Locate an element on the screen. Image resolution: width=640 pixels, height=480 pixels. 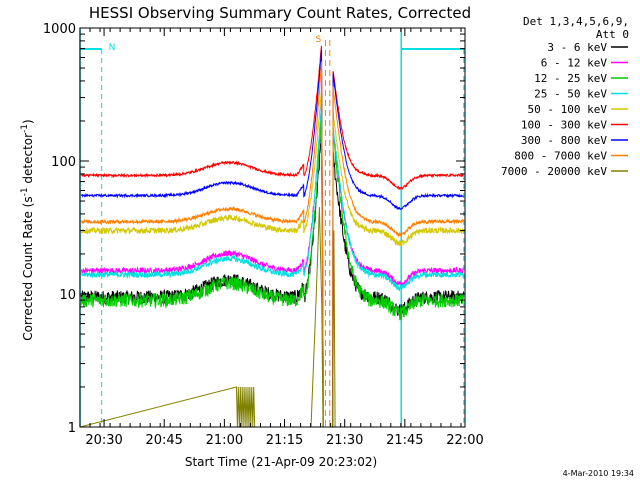
legend-entry-label: 800 - 7000 keV is located at coordinates (560, 156).